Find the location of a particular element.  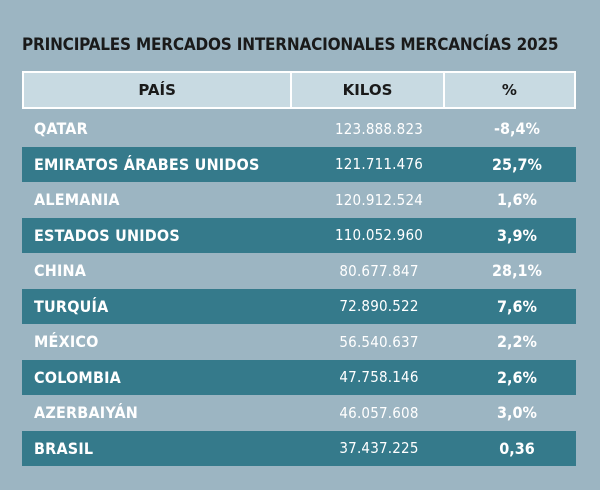

column-header-kilos: KILOS is located at coordinates (367, 90).